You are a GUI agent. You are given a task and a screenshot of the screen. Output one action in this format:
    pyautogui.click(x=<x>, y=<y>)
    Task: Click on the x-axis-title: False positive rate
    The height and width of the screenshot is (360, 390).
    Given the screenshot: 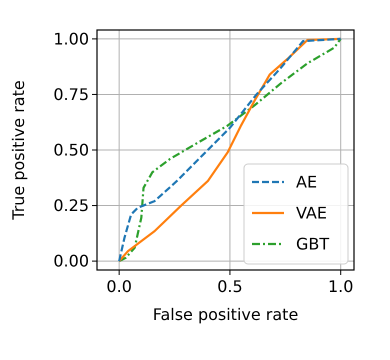 What is the action you would take?
    pyautogui.click(x=225, y=314)
    